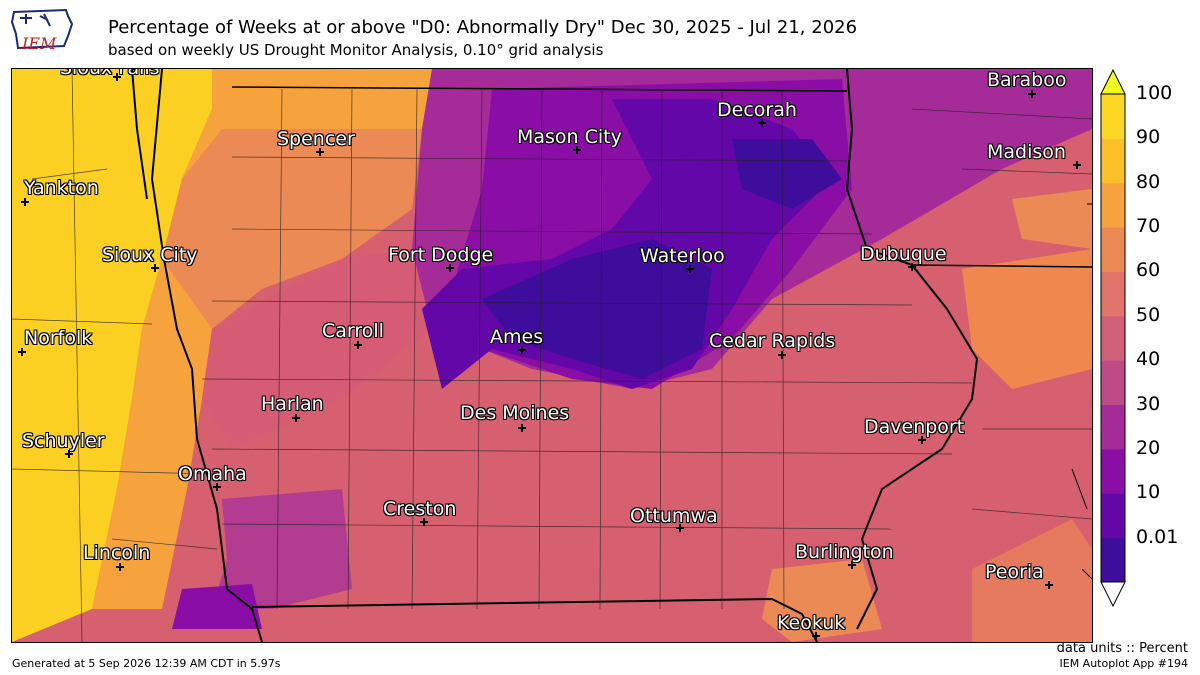  I want to click on city-label-carroll: Carroll, so click(353, 331).